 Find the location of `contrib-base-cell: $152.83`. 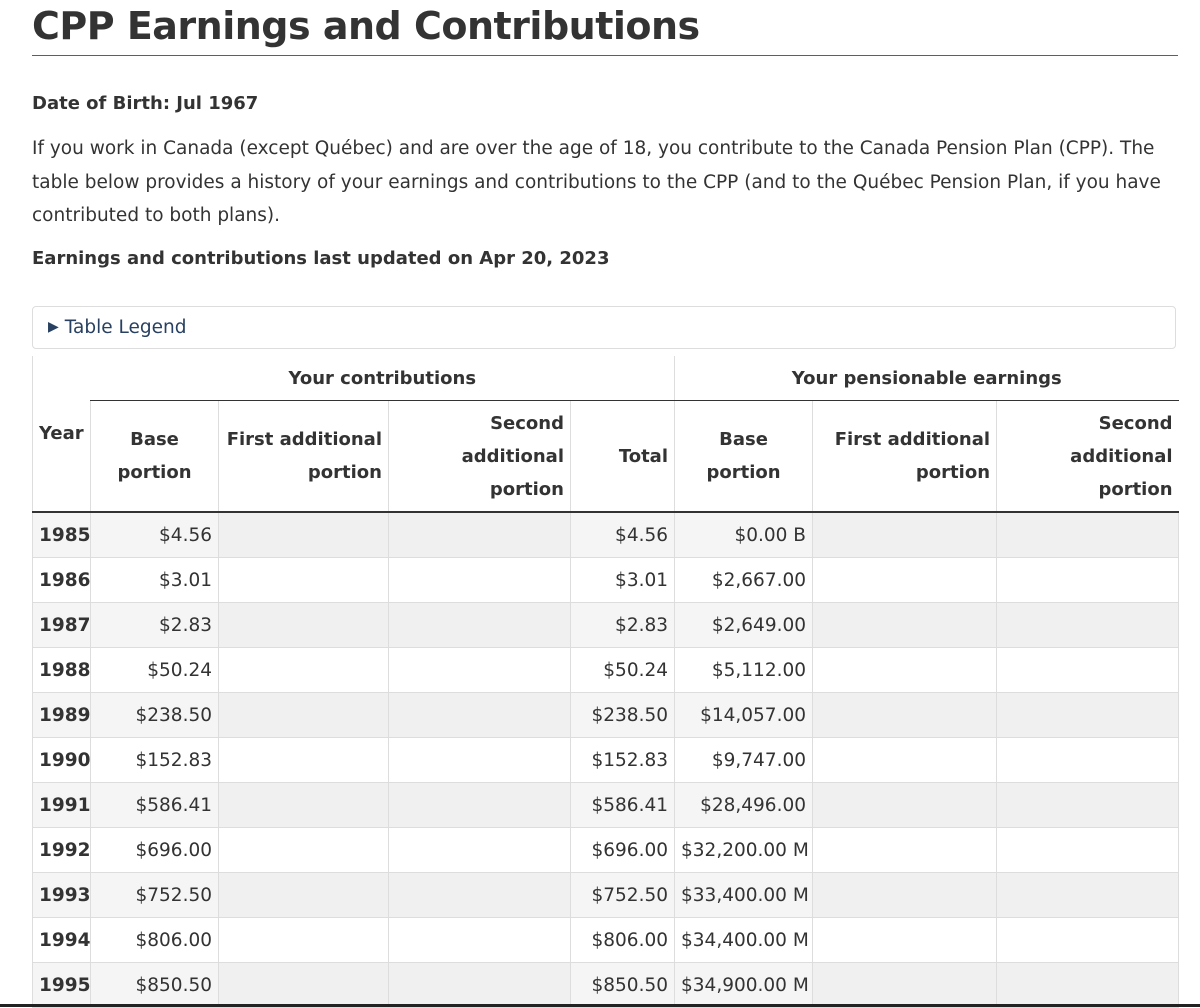

contrib-base-cell: $152.83 is located at coordinates (154, 760).